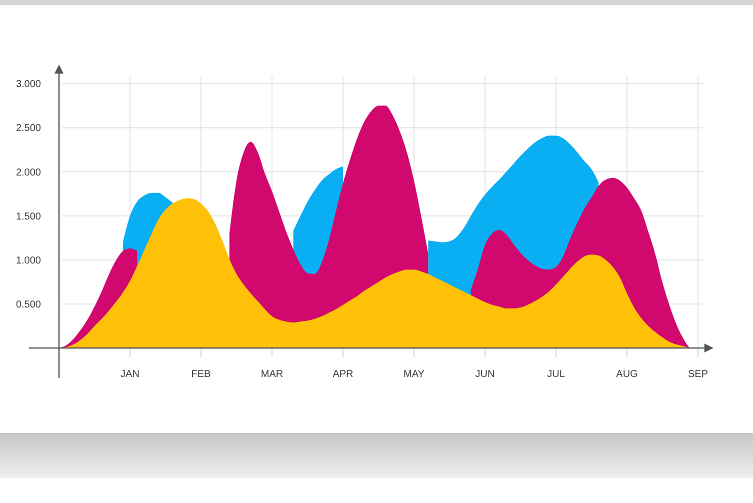  Describe the element at coordinates (698, 374) in the screenshot. I see `x-tick-label: SEP` at that location.